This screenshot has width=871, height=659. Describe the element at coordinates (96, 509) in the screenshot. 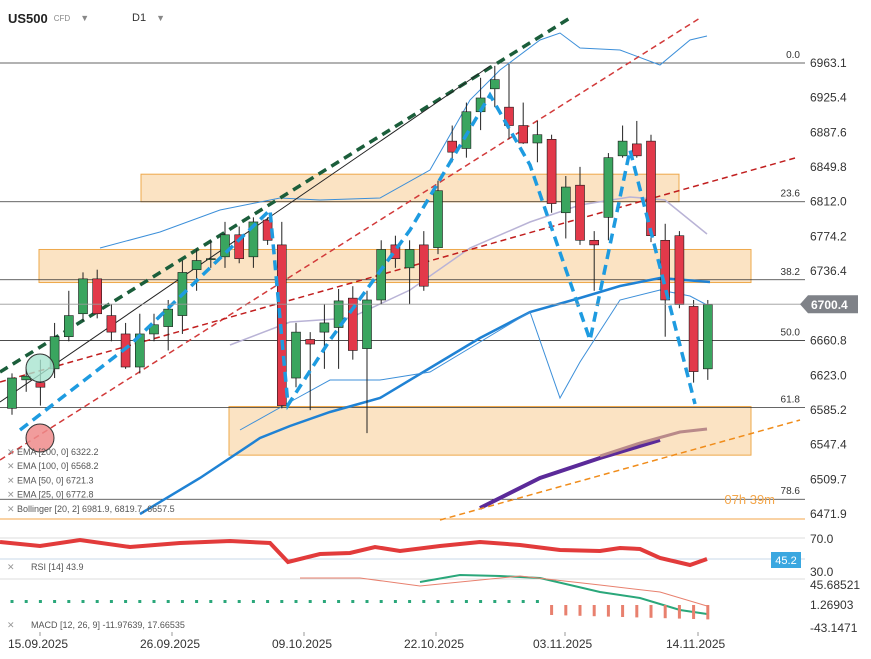

I see `indicator-label: Bollinger [20, 2] 6981.9, 6819.7, 6657.5` at that location.